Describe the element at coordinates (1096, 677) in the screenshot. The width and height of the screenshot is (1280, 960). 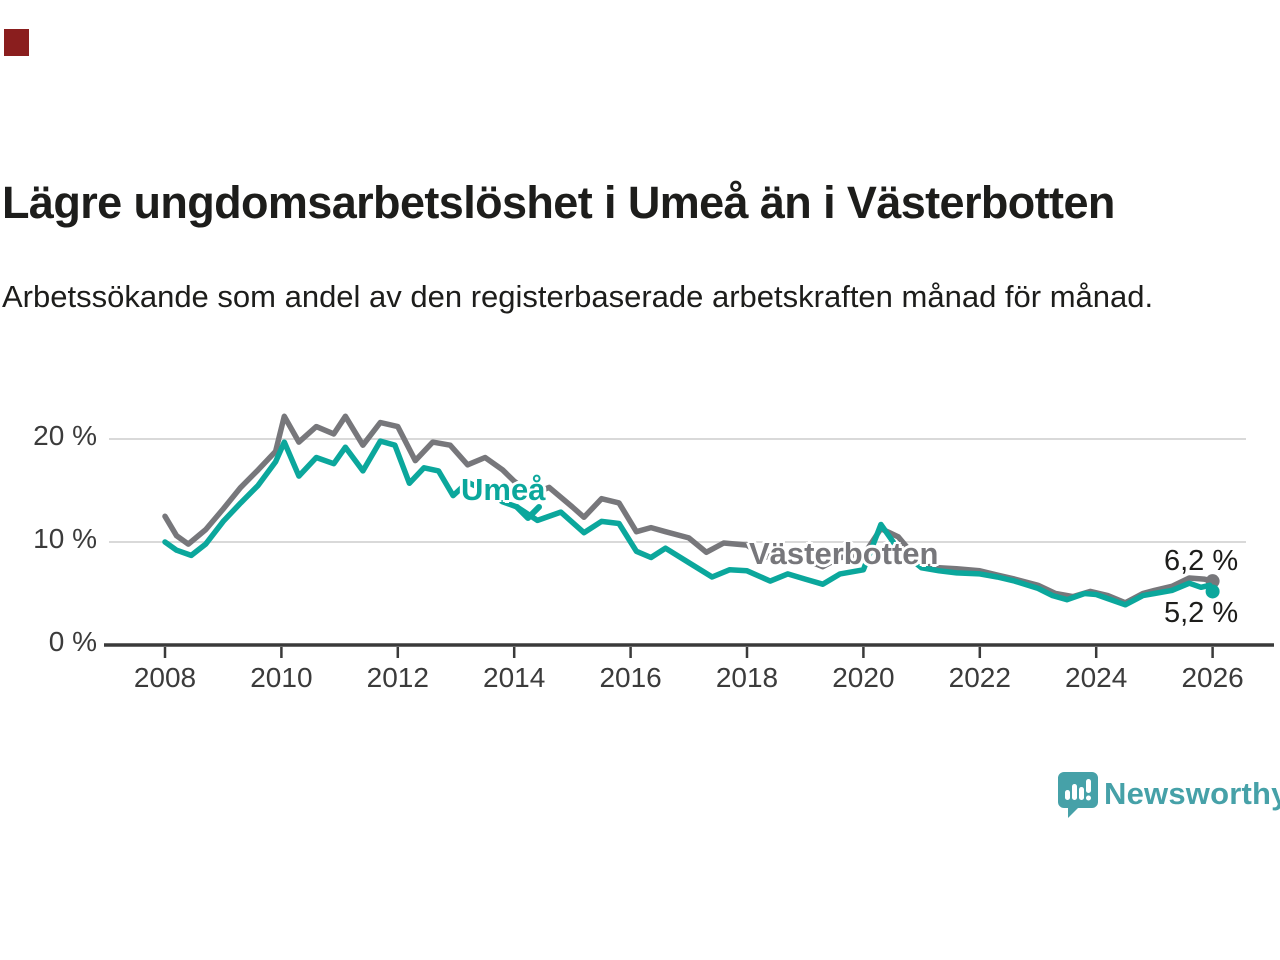
I see `x-tick-label: 2024` at that location.